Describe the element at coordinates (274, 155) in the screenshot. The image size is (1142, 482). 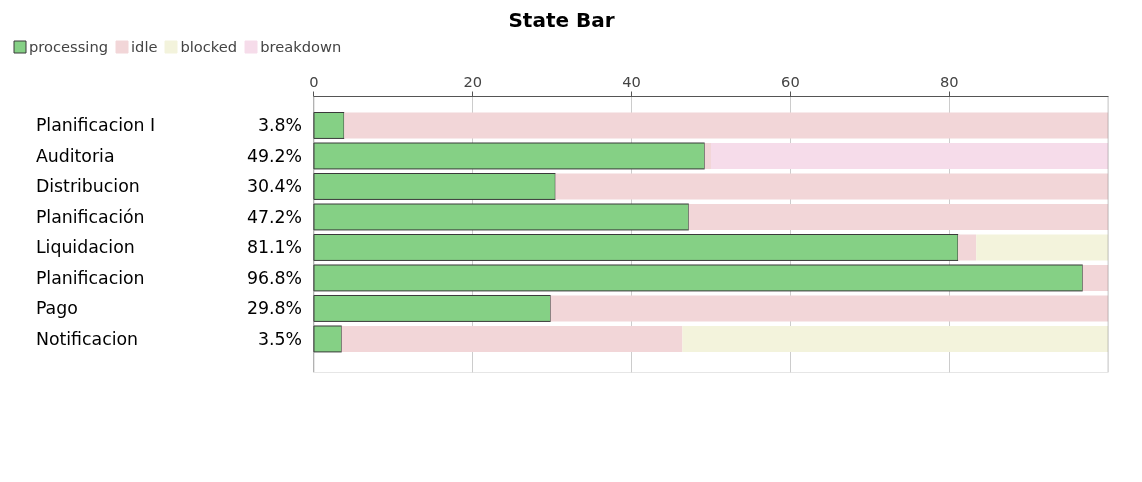
I see `data-label: 49.2%` at that location.